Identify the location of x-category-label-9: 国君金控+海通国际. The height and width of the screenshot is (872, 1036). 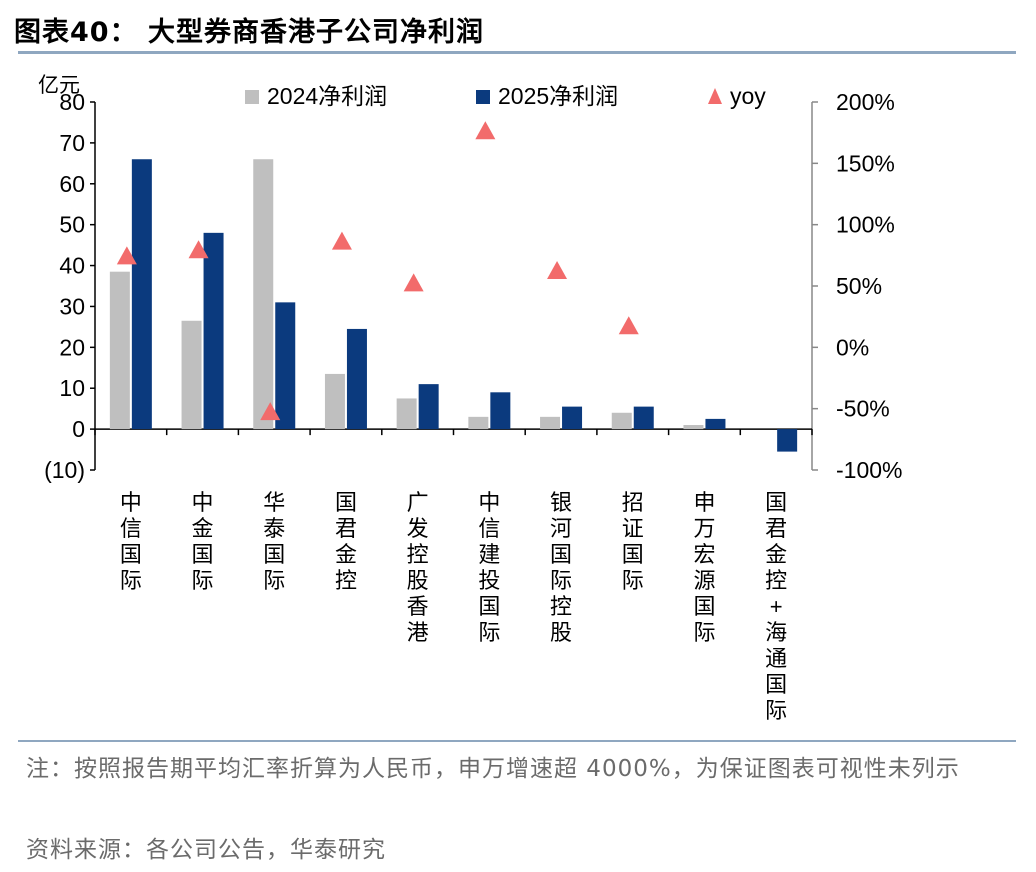
(776, 606).